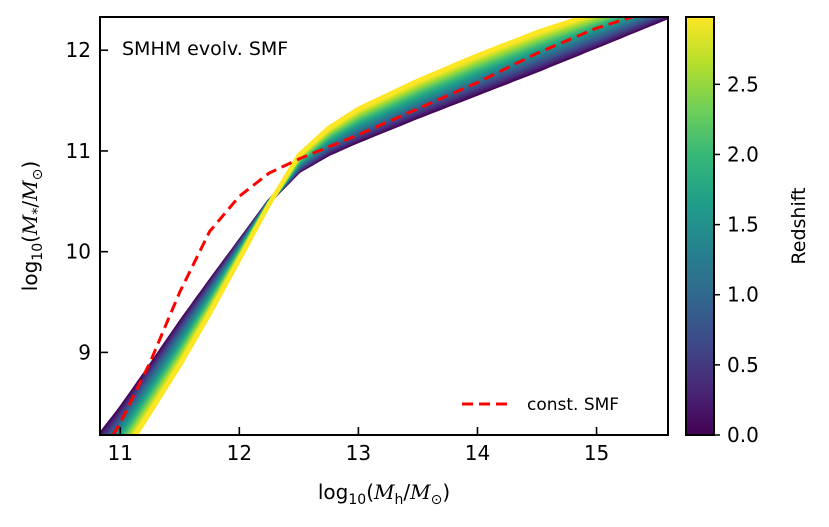  What do you see at coordinates (743, 295) in the screenshot?
I see `colorbar-tick-label: 1.0` at bounding box center [743, 295].